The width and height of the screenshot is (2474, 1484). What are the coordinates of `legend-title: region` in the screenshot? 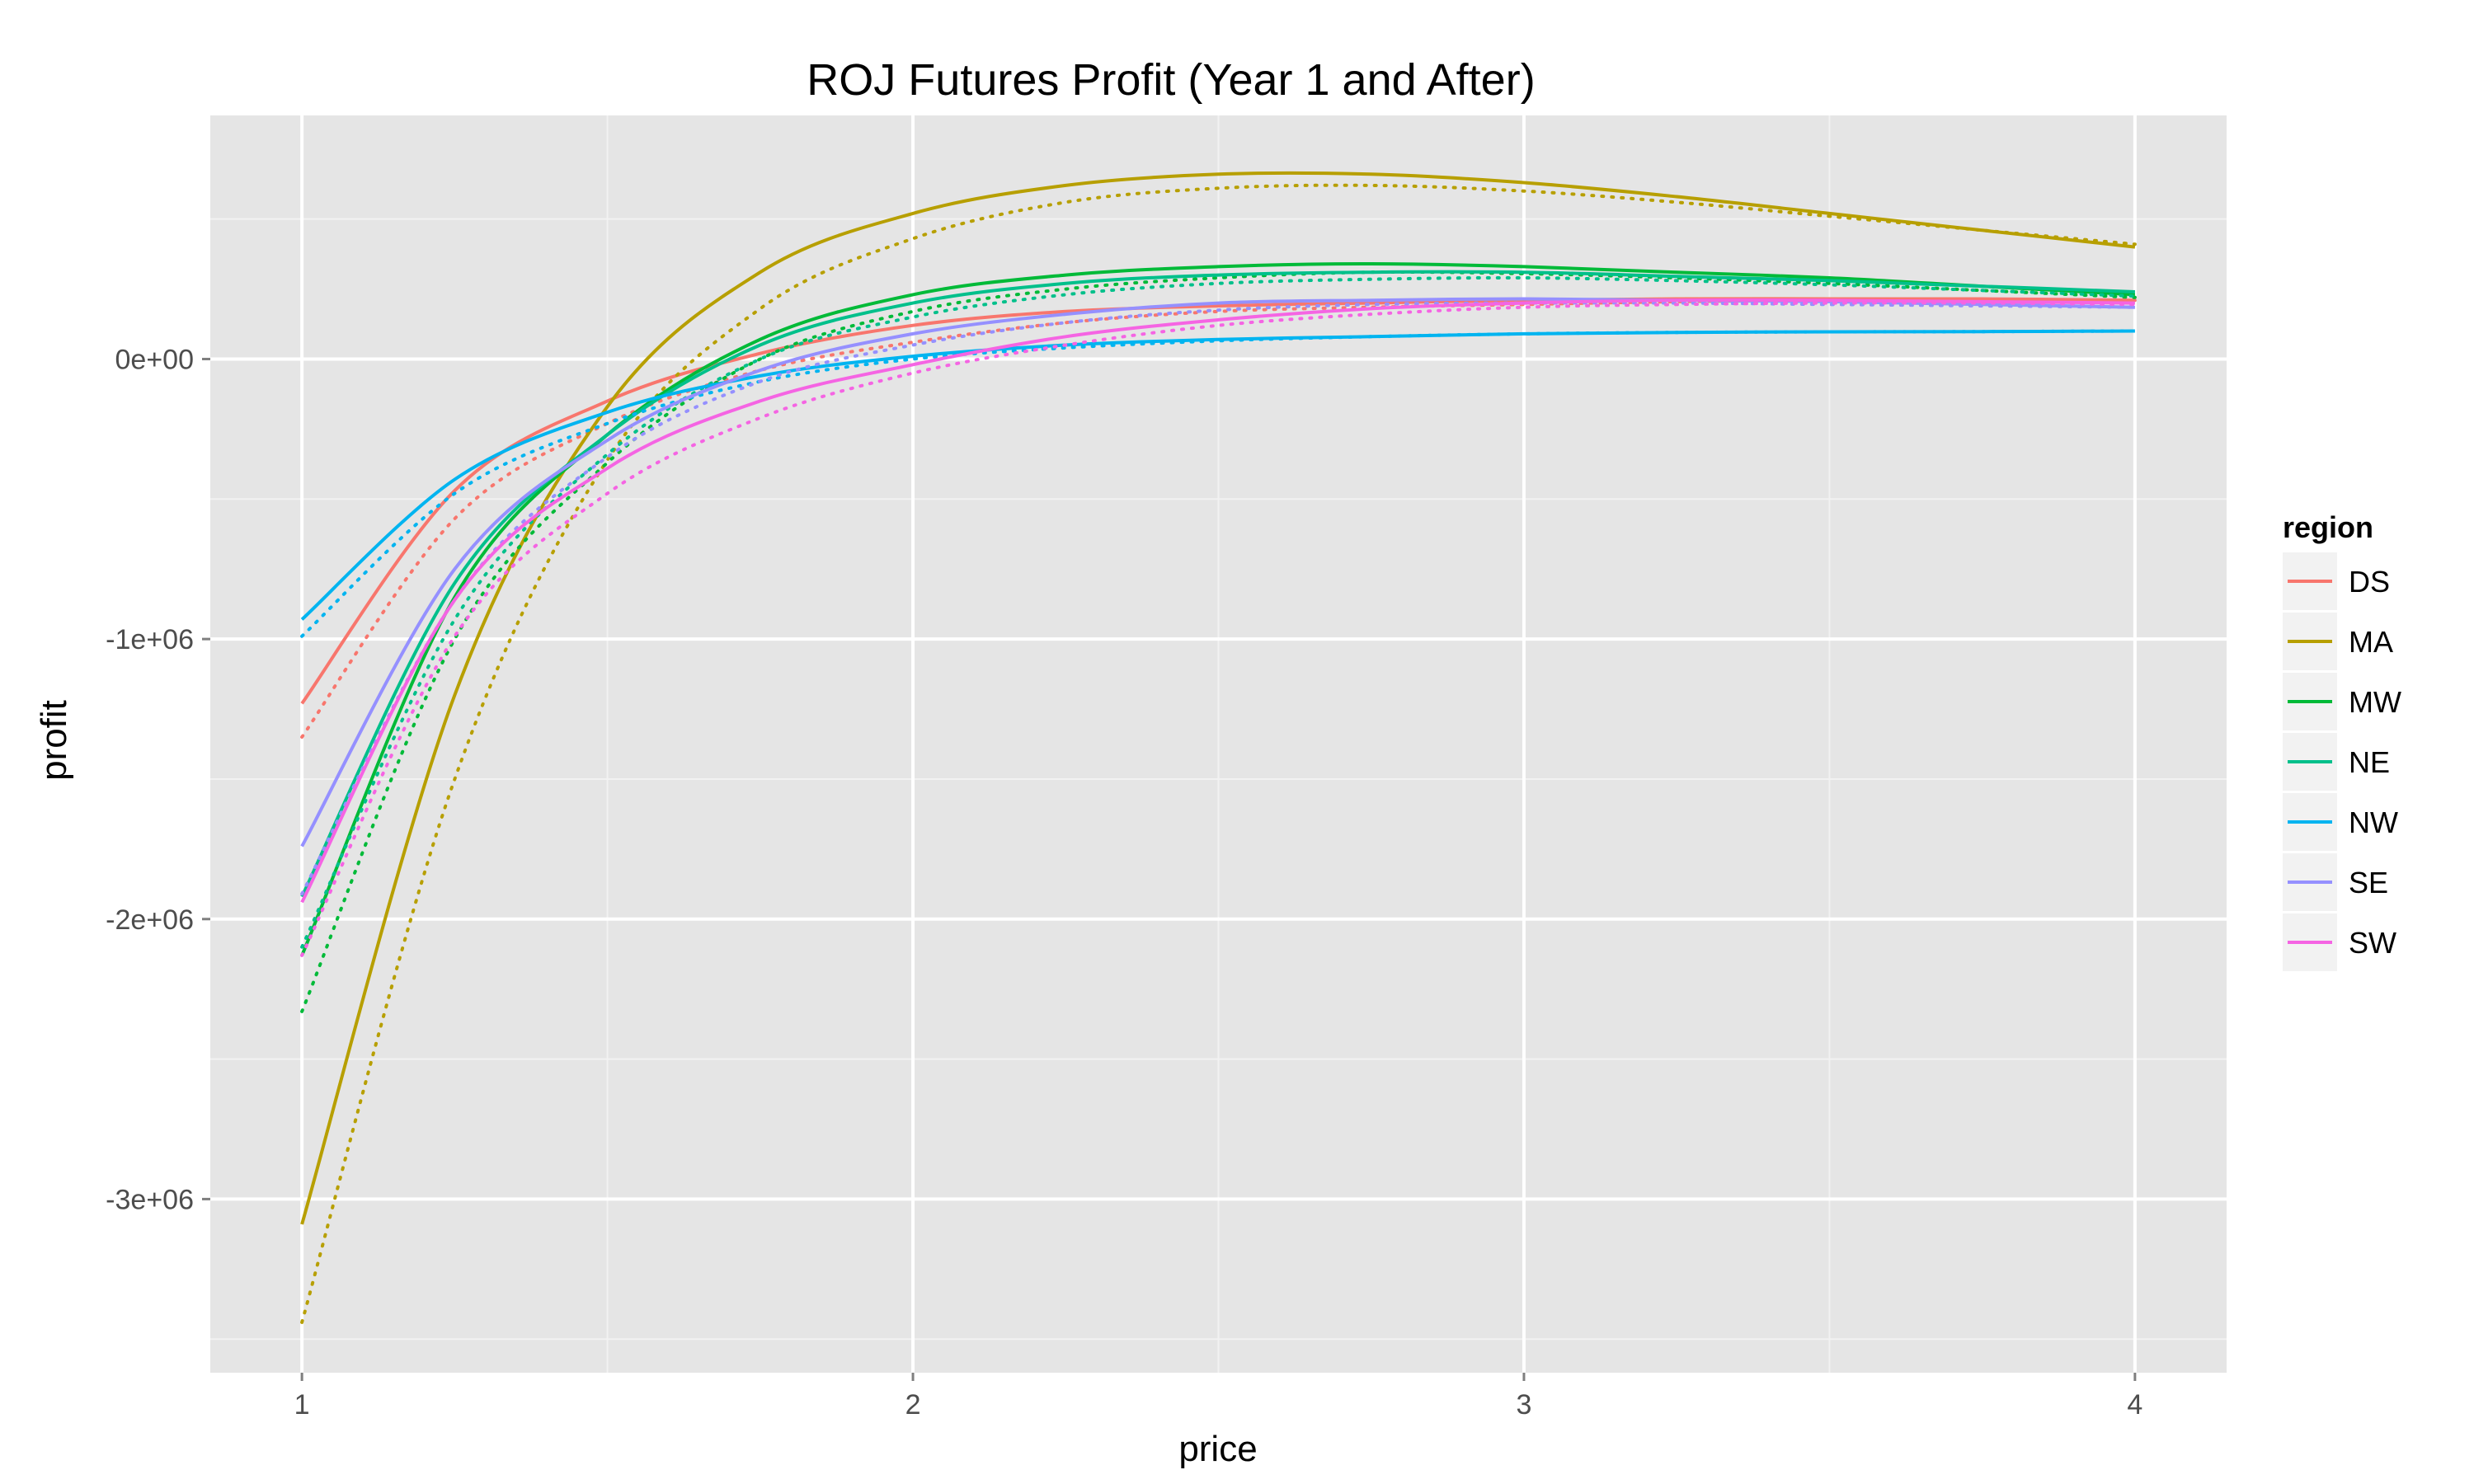 It's located at (2328, 527).